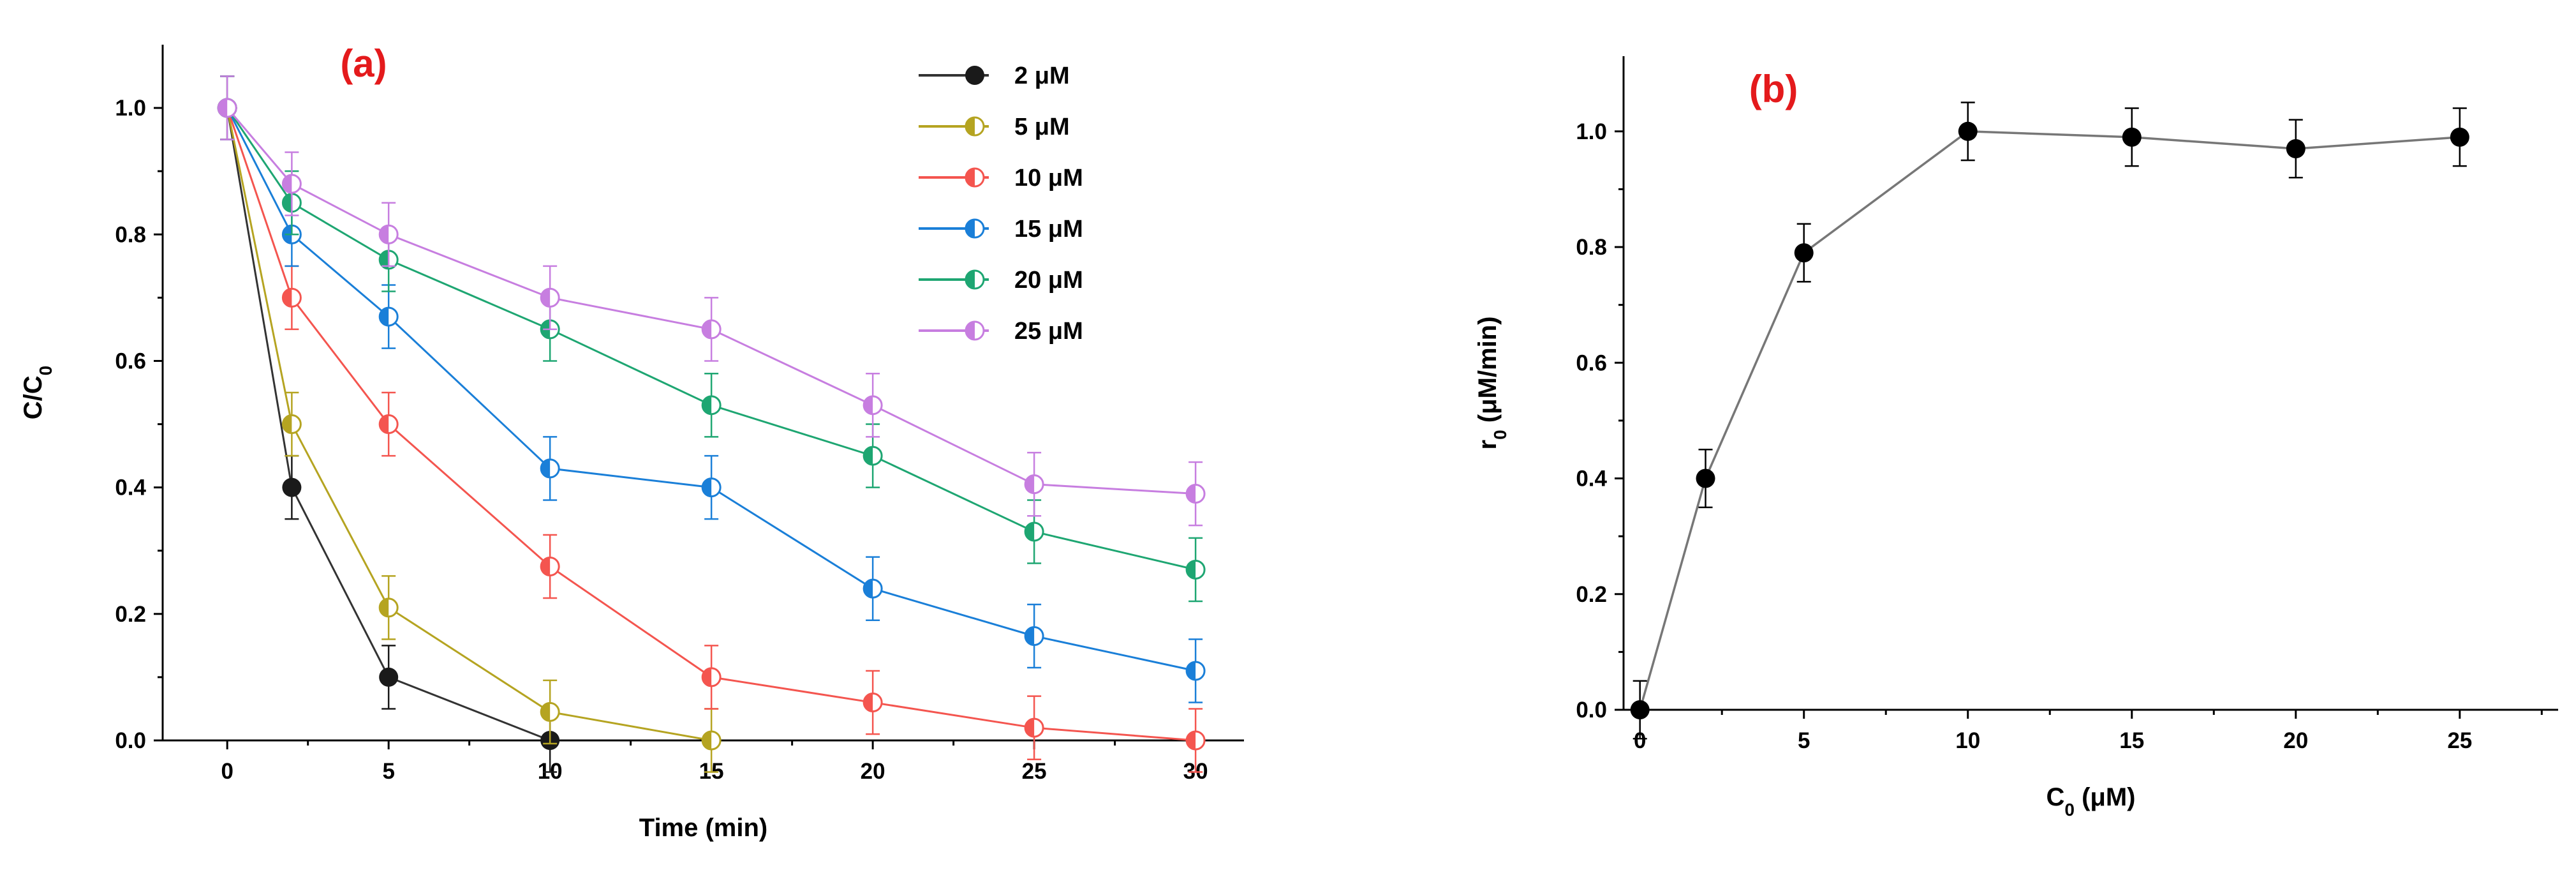 This screenshot has height=870, width=2576. I want to click on y-axis-title: C/C0, so click(37, 392).